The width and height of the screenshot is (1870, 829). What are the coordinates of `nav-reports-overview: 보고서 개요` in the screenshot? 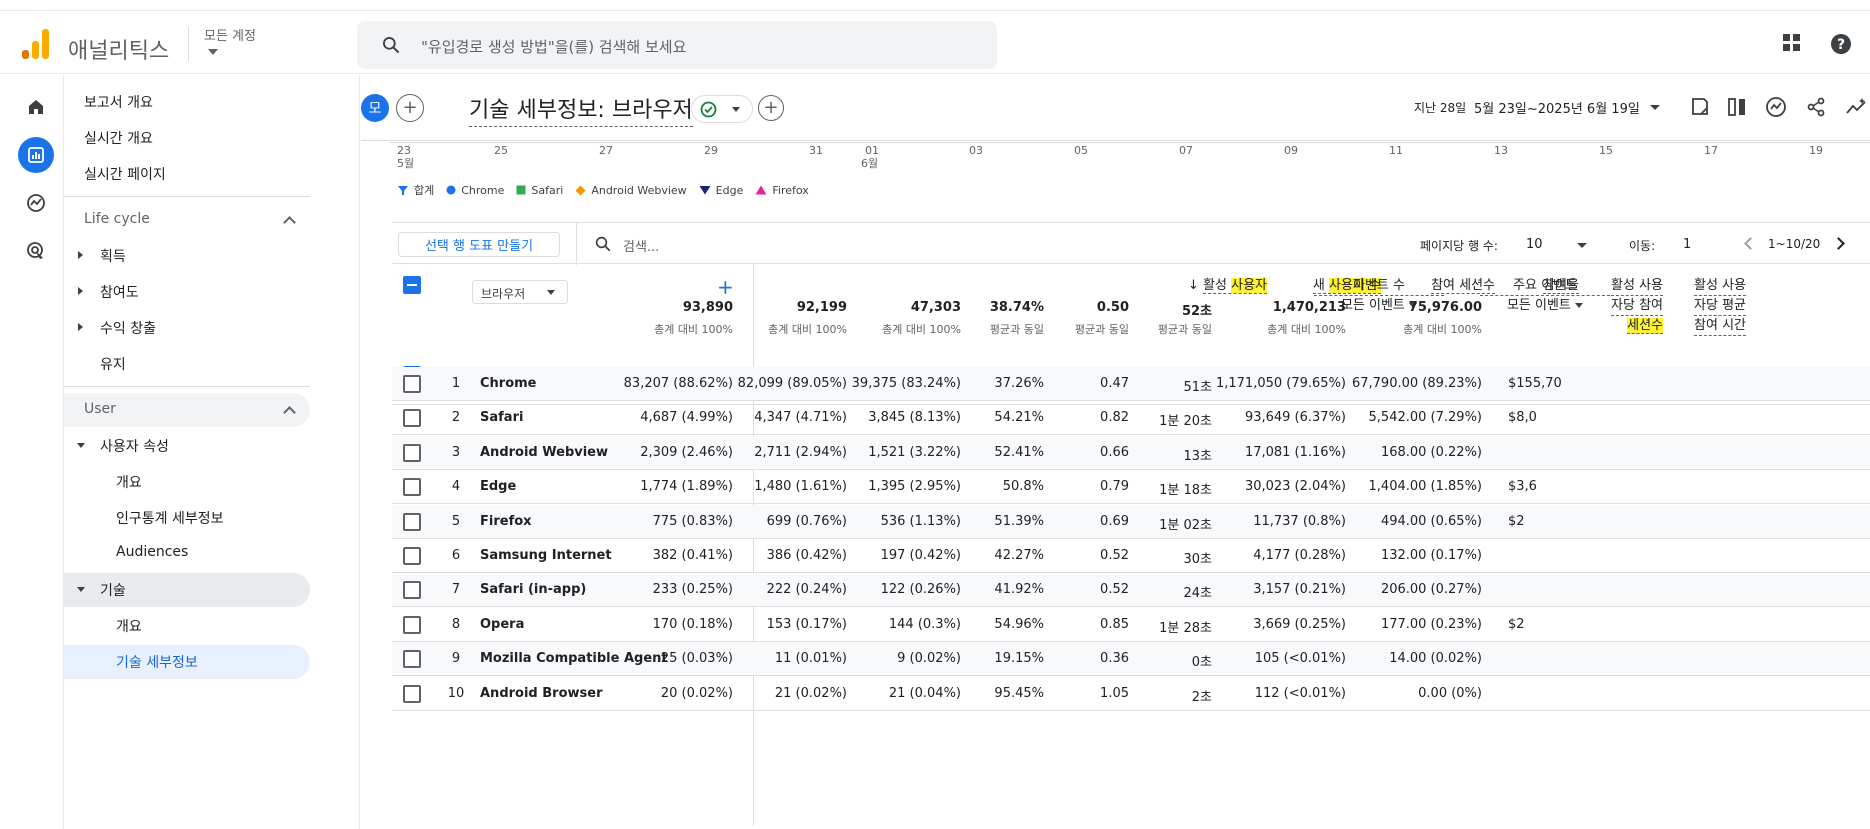 It's located at (118, 103).